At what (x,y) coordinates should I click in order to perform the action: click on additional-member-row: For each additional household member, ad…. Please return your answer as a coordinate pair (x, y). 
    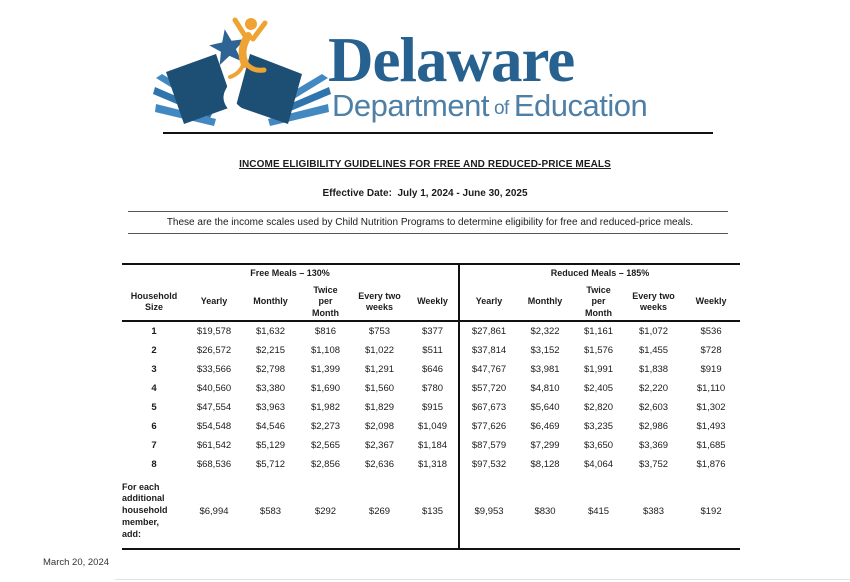
    Looking at the image, I should click on (431, 511).